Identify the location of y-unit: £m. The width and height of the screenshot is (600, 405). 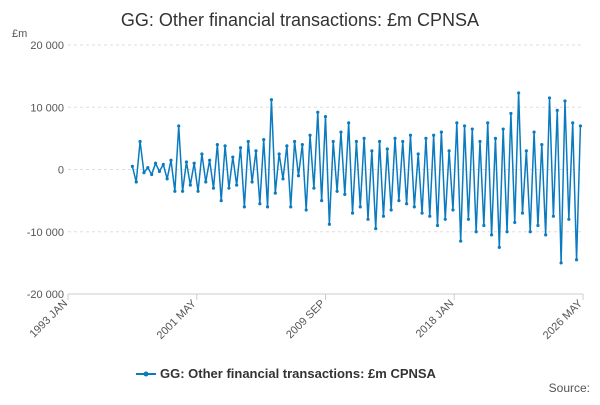
(19, 34).